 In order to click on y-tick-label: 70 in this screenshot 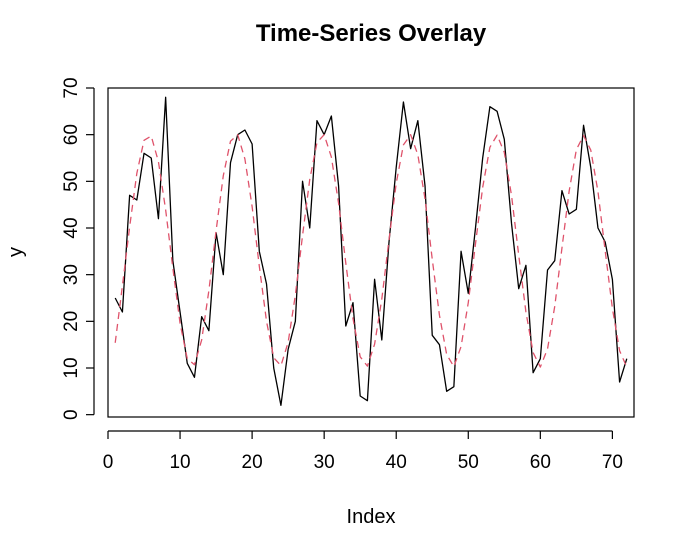, I will do `click(71, 87)`.